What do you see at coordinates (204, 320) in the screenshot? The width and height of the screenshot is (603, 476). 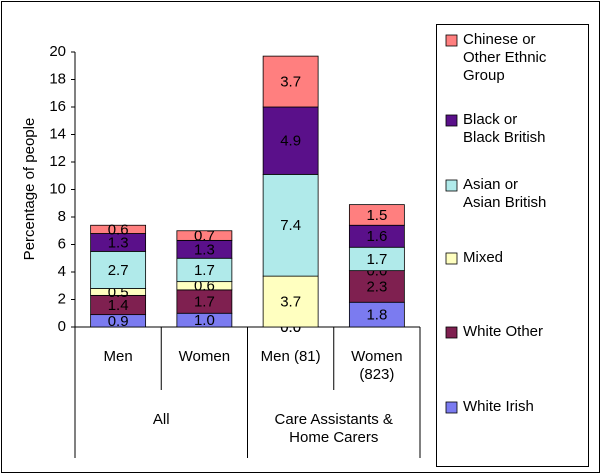 I see `value-label: 1.0` at bounding box center [204, 320].